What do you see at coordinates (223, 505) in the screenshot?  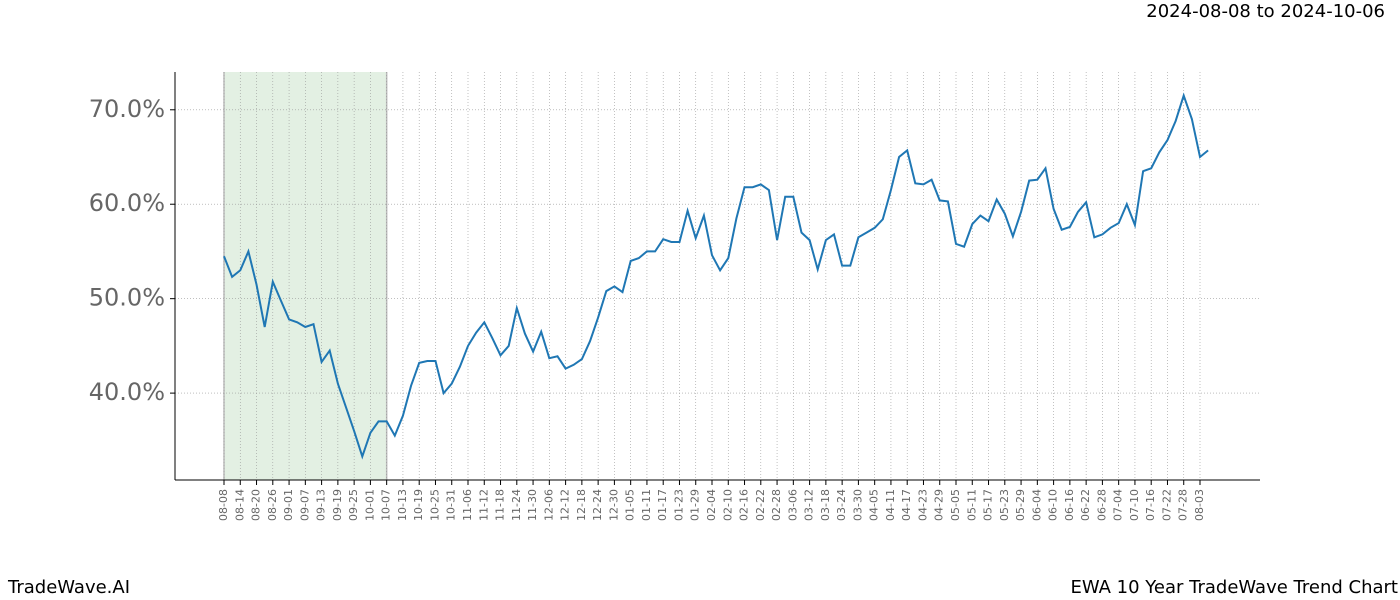 I see `x-tick-label: 08-08` at bounding box center [223, 505].